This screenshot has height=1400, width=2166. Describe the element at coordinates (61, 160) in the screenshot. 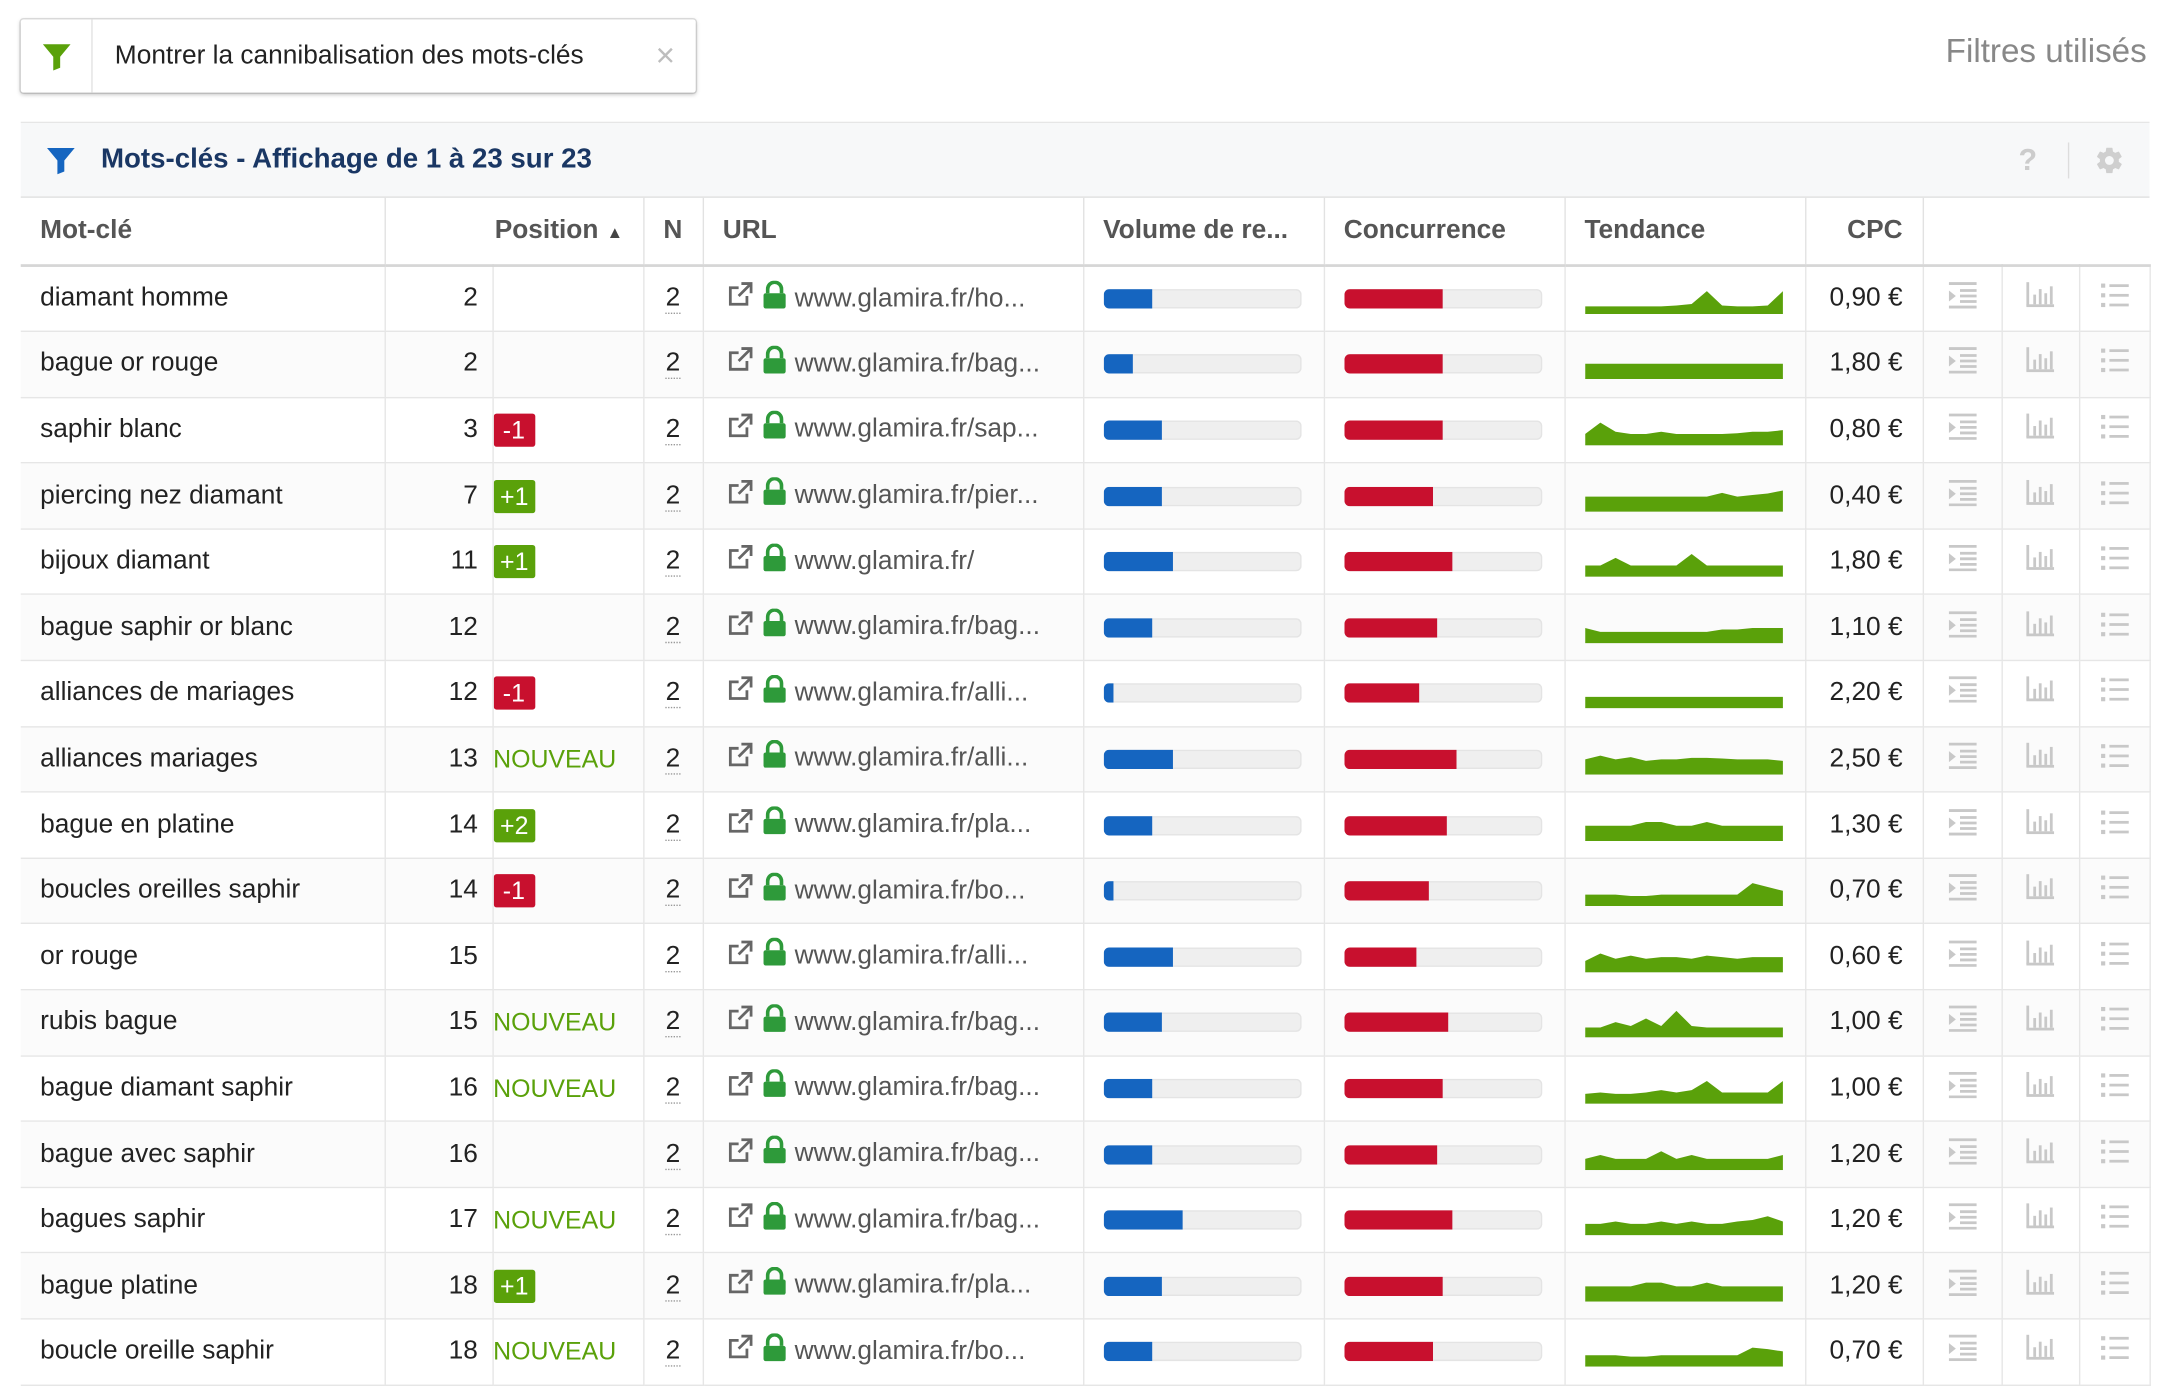

I see `filter-icon` at that location.